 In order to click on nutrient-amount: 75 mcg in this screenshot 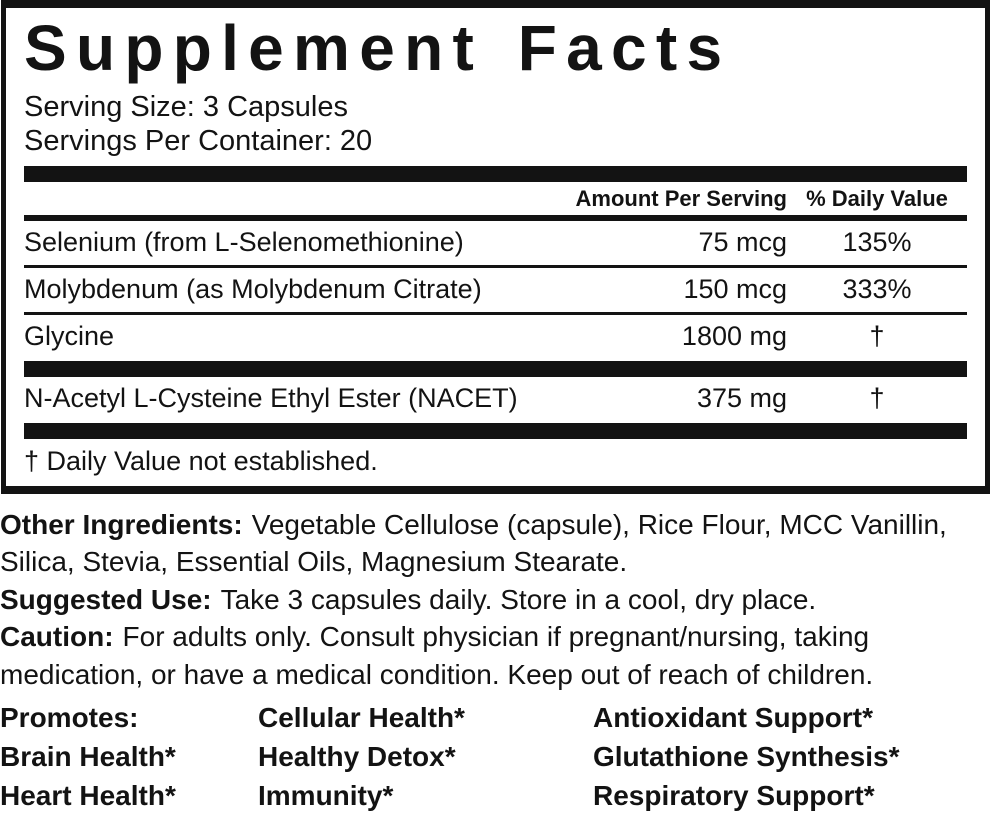, I will do `click(742, 241)`.